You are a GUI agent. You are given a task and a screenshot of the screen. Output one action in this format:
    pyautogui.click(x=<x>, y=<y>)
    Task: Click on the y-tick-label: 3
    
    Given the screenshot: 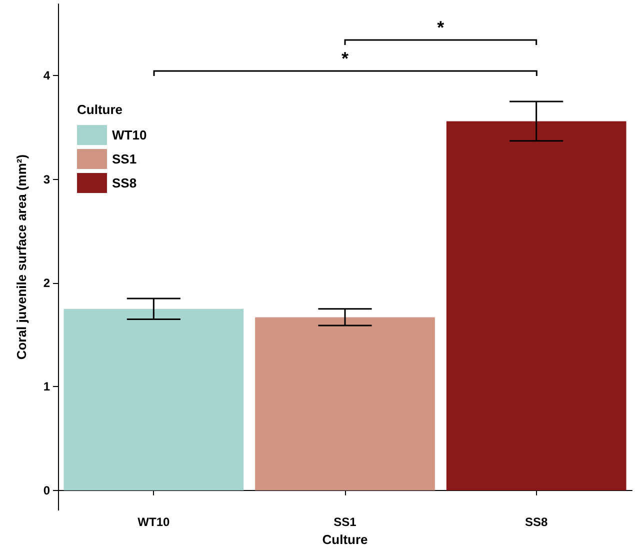 What is the action you would take?
    pyautogui.click(x=46, y=179)
    